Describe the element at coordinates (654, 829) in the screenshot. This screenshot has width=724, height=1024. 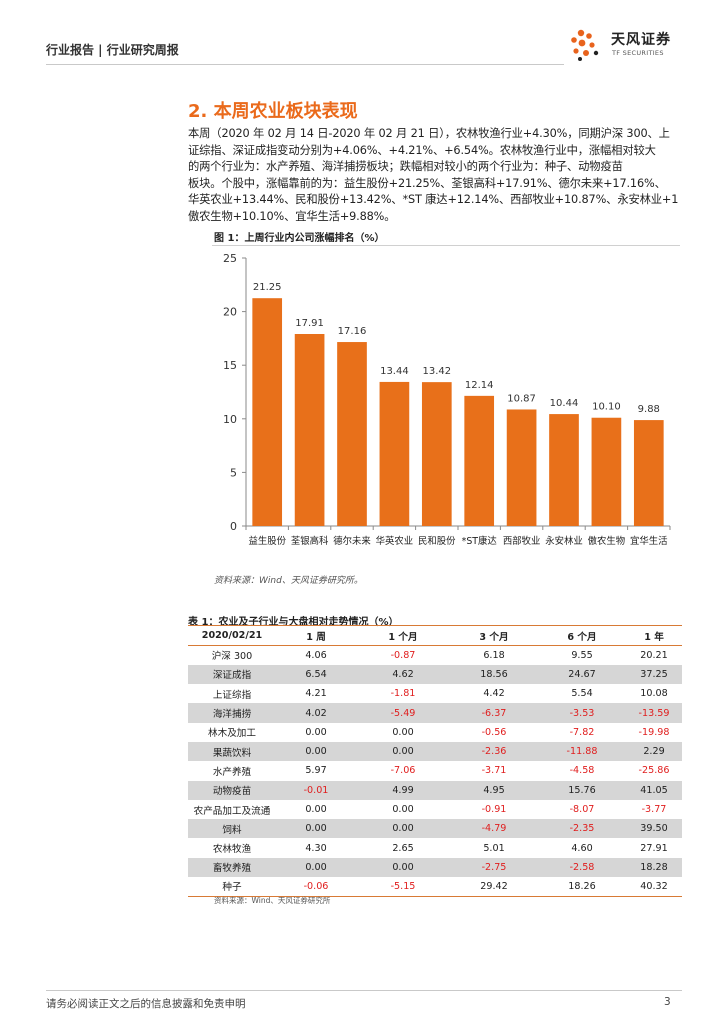
I see `table-cell: 39.50` at that location.